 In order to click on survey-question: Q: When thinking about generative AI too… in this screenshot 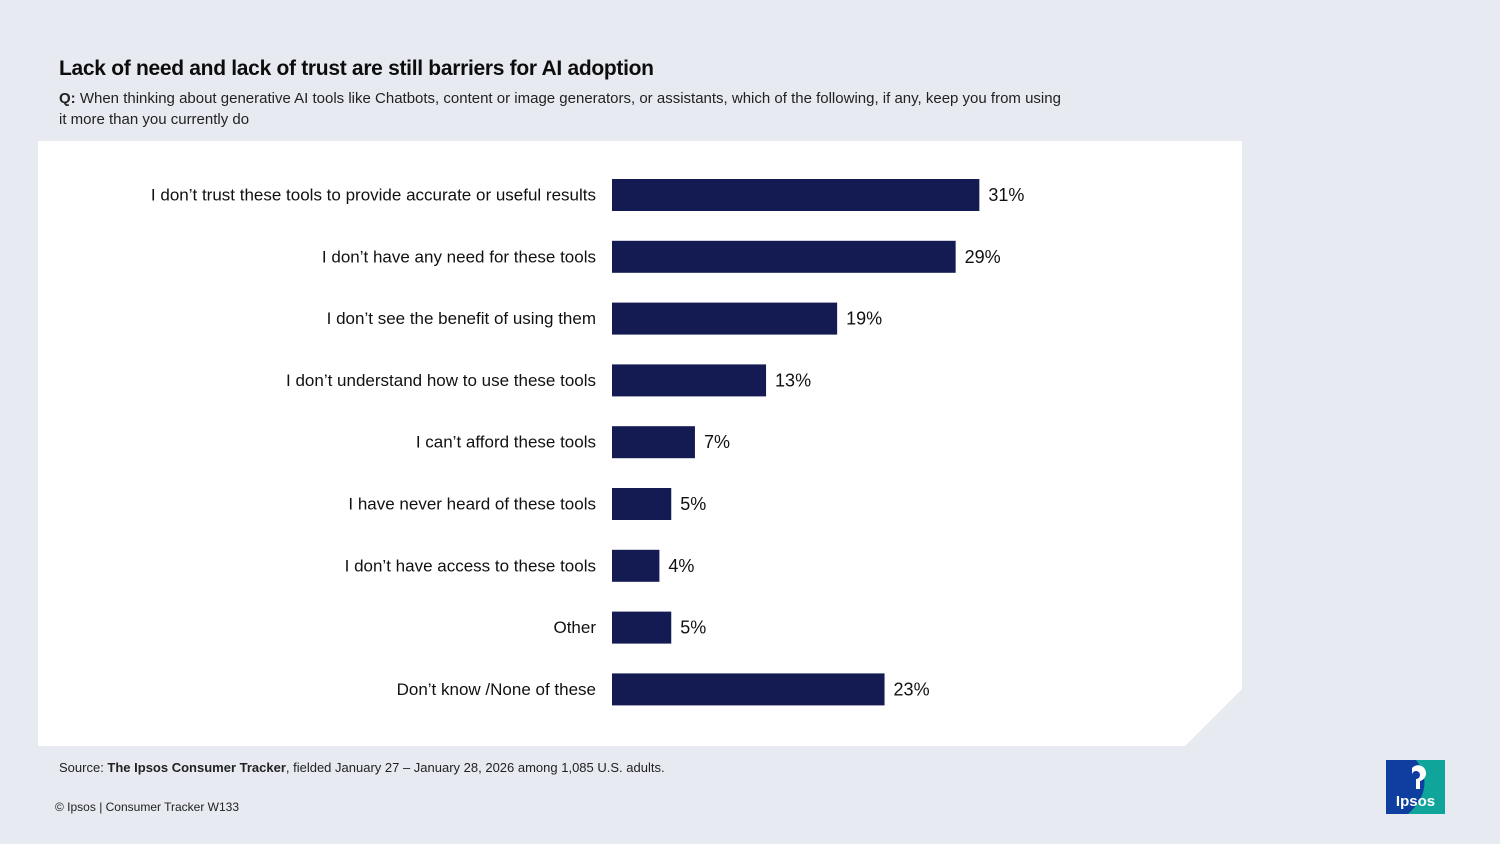, I will do `click(564, 109)`.